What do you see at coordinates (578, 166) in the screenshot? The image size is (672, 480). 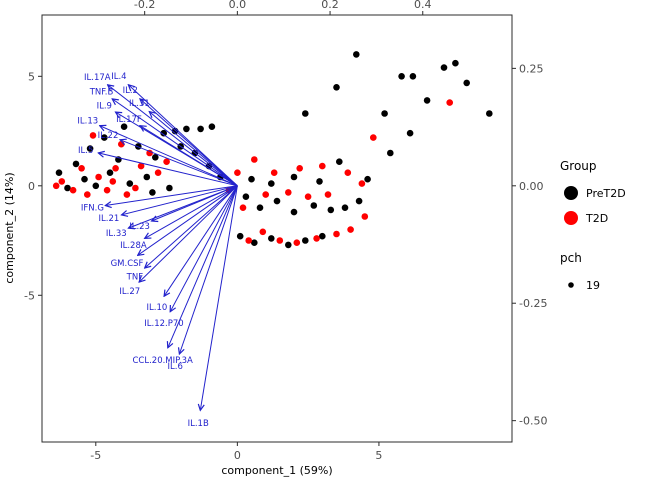 I see `legend-group-title: Group` at bounding box center [578, 166].